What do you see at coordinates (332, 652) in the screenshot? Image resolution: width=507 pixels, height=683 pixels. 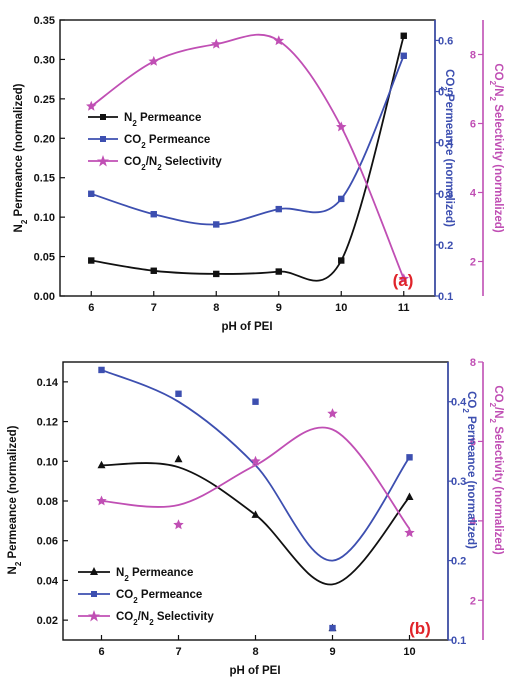 I see `chart-b-xtick-label: 9` at bounding box center [332, 652].